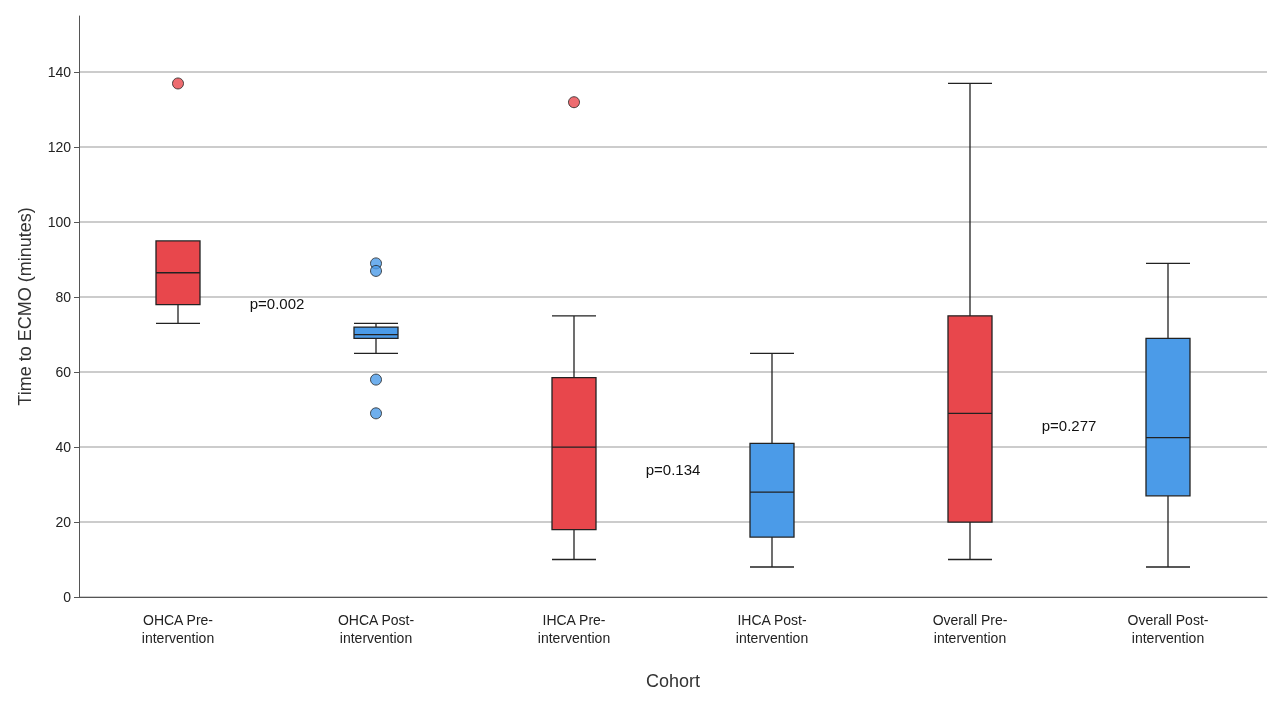  Describe the element at coordinates (63, 447) in the screenshot. I see `y-tick-label: 40` at that location.